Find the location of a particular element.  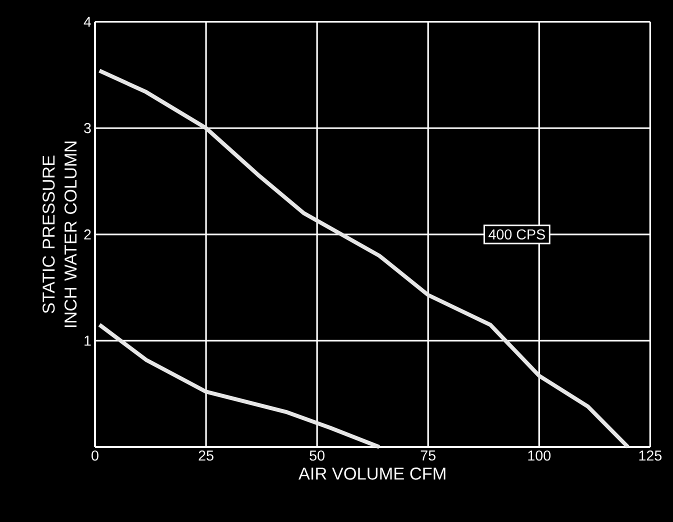

x-tick-label: 25 is located at coordinates (206, 455).